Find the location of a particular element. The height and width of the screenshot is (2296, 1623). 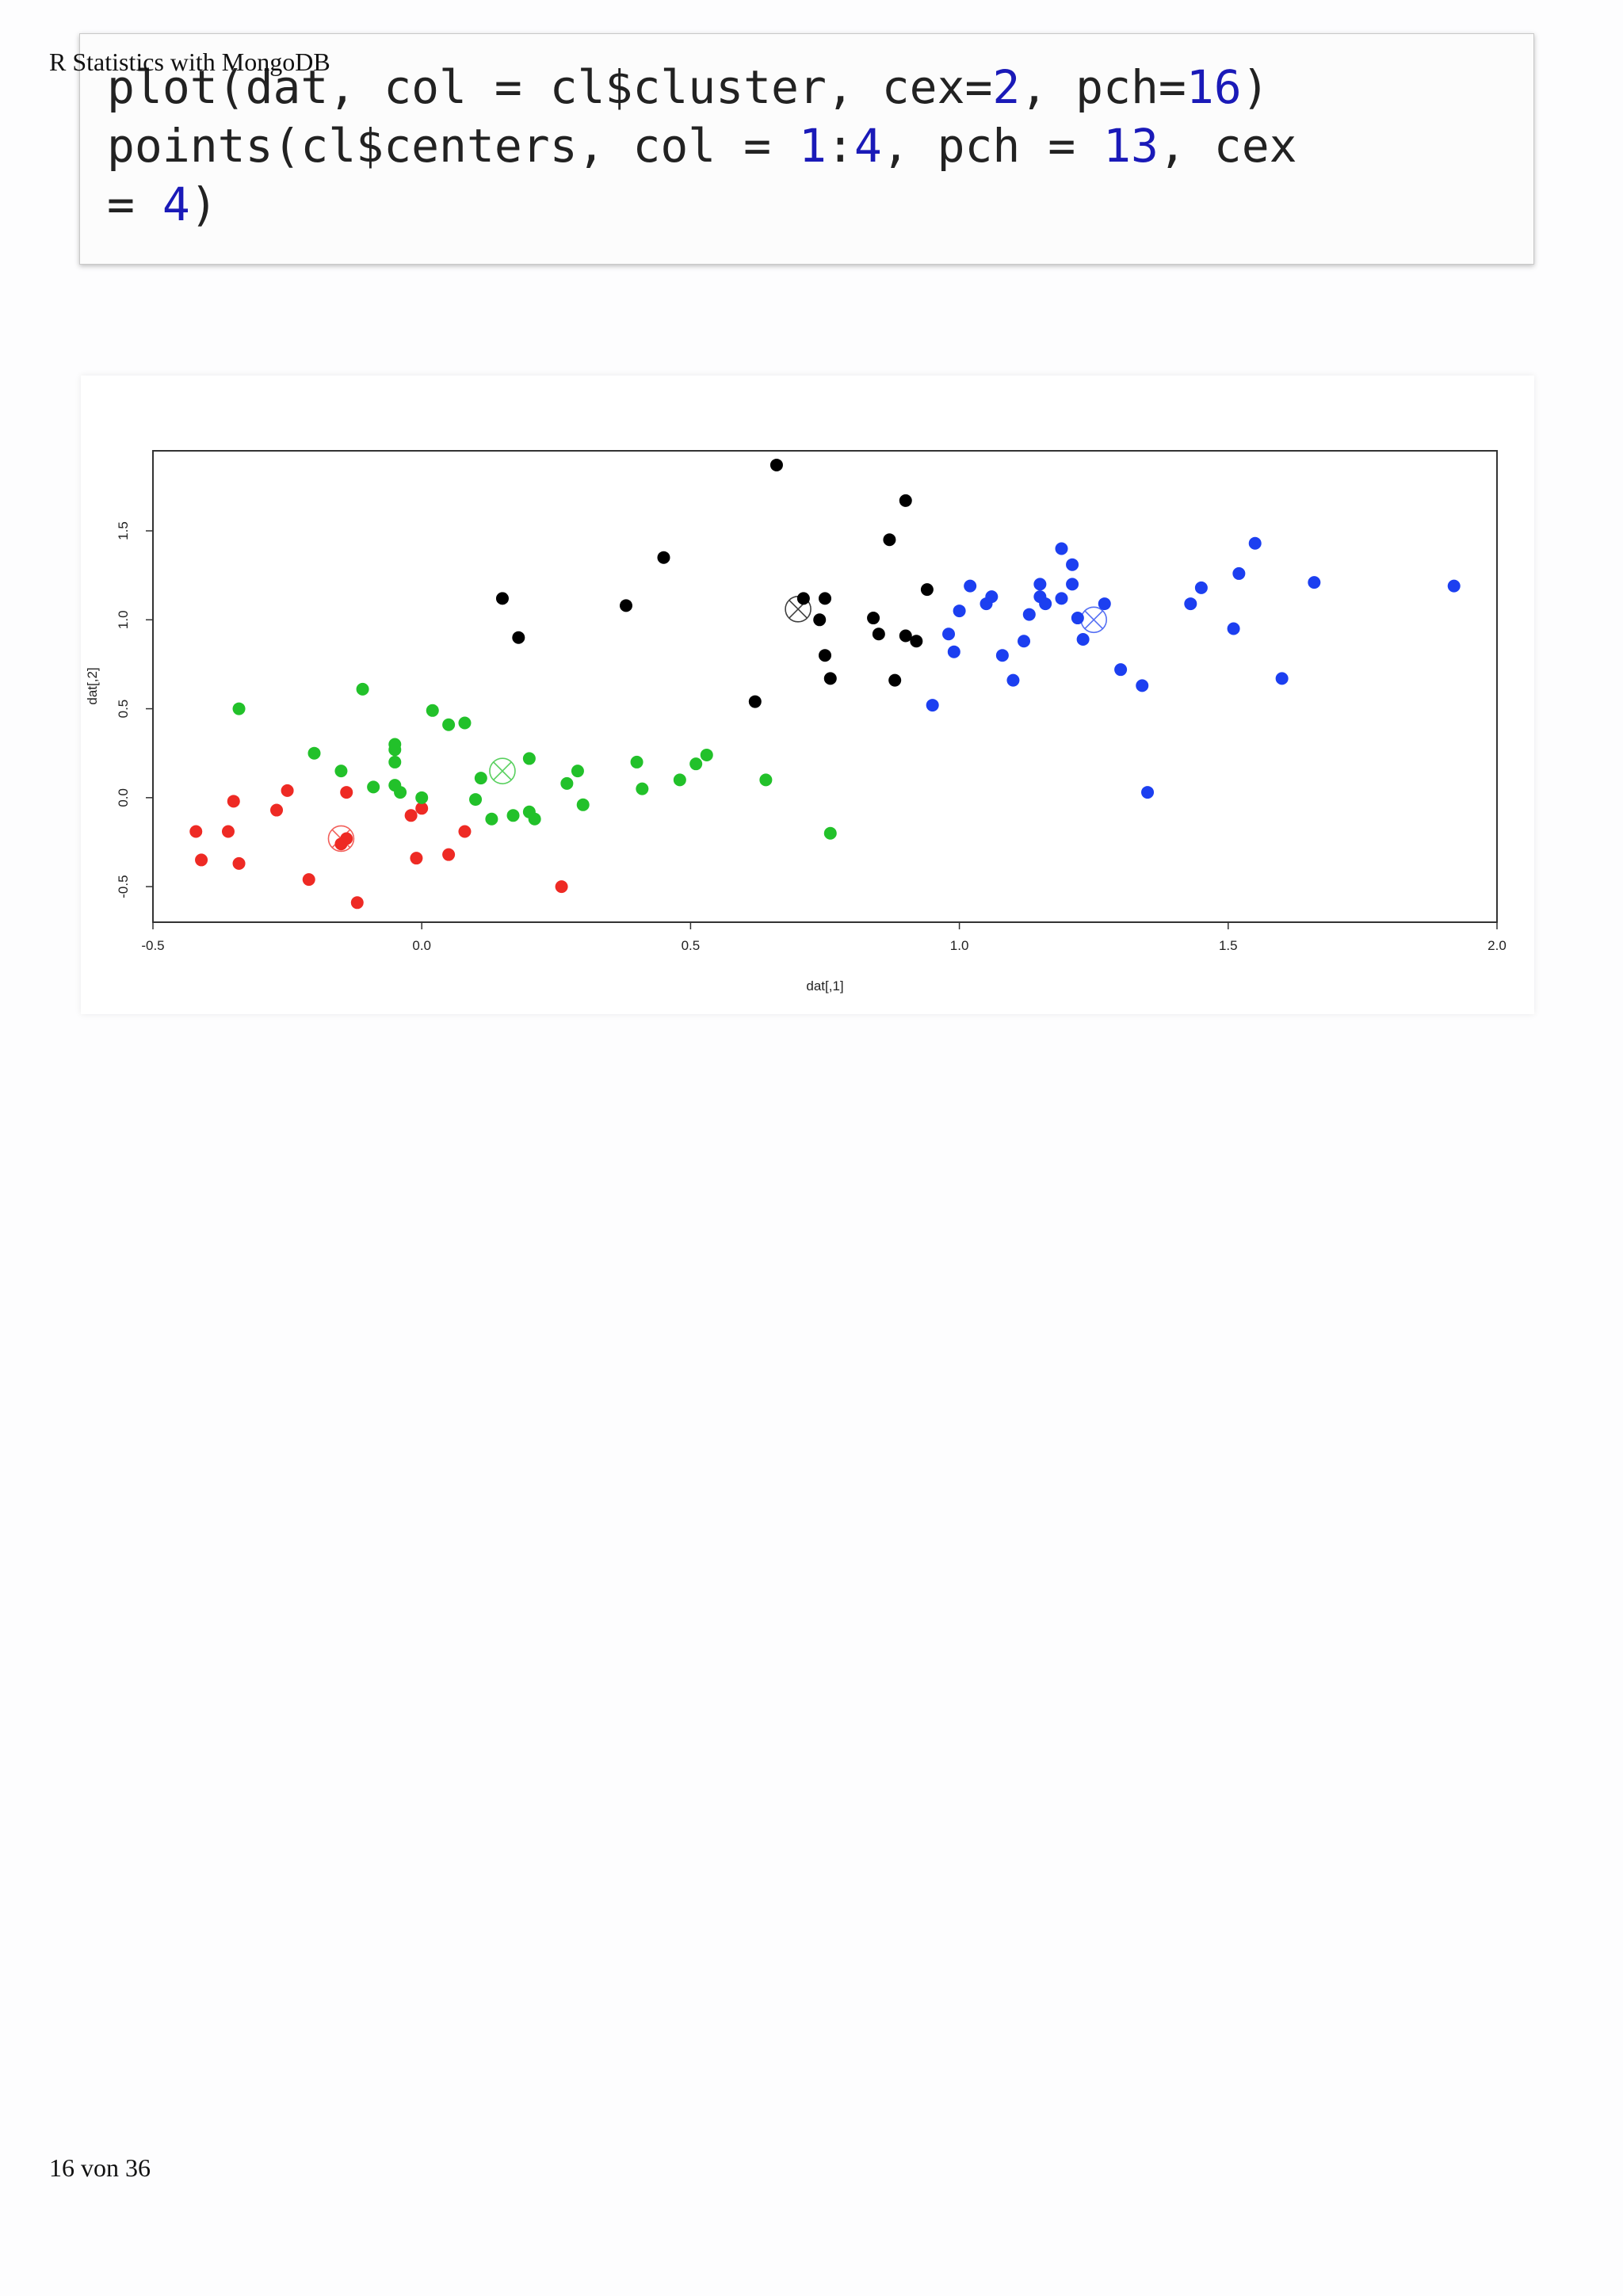

line2-token: : is located at coordinates (840, 146).